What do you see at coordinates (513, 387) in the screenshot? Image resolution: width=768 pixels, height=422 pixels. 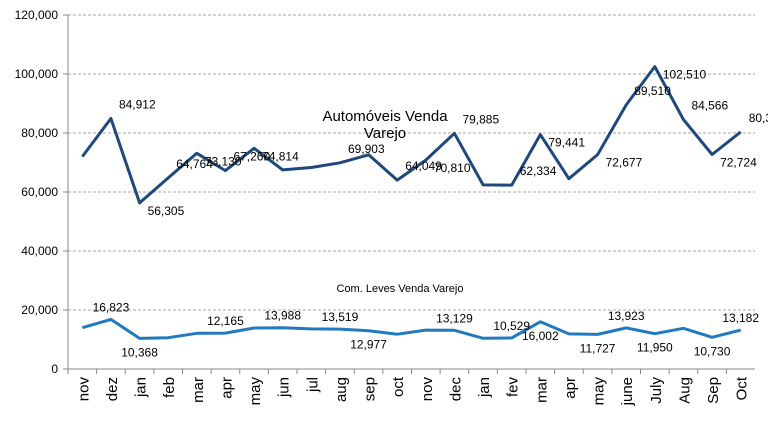 I see `x-tick-label: fev` at bounding box center [513, 387].